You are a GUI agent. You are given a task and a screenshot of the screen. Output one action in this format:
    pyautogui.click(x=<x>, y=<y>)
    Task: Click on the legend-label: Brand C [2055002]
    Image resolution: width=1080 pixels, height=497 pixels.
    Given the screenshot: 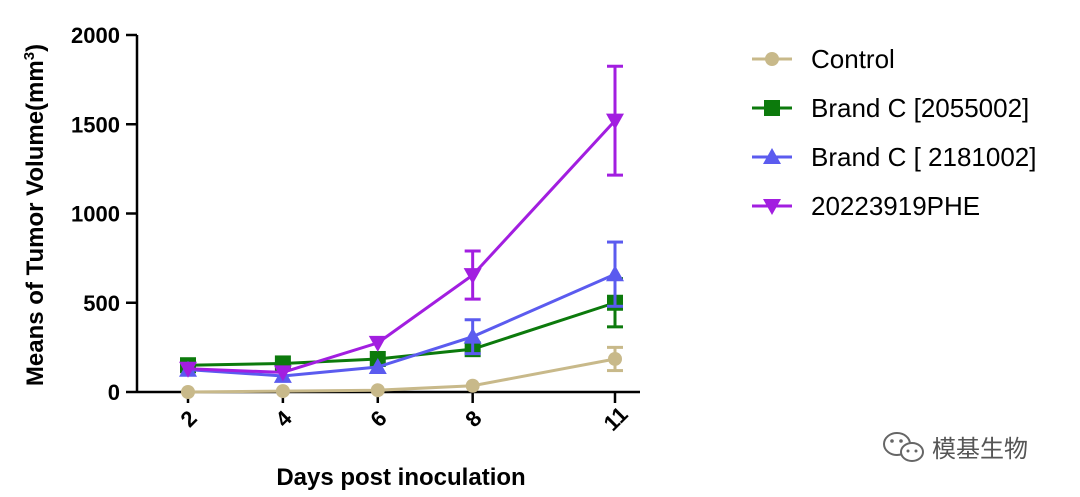 What is the action you would take?
    pyautogui.click(x=920, y=108)
    